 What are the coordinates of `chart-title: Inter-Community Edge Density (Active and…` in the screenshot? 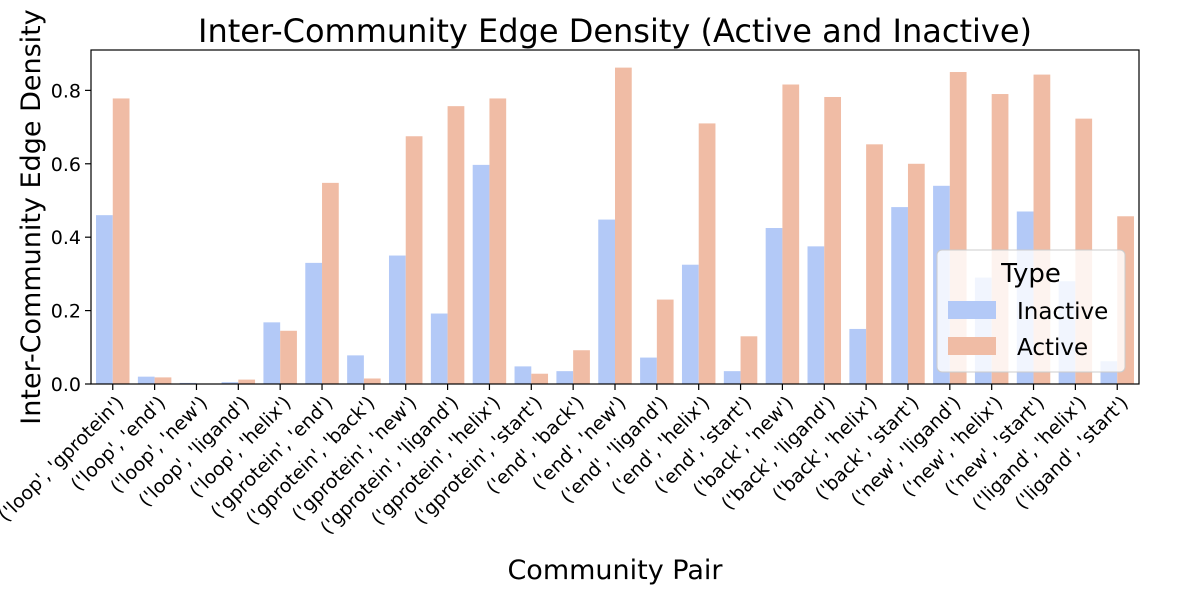 It's located at (615, 31).